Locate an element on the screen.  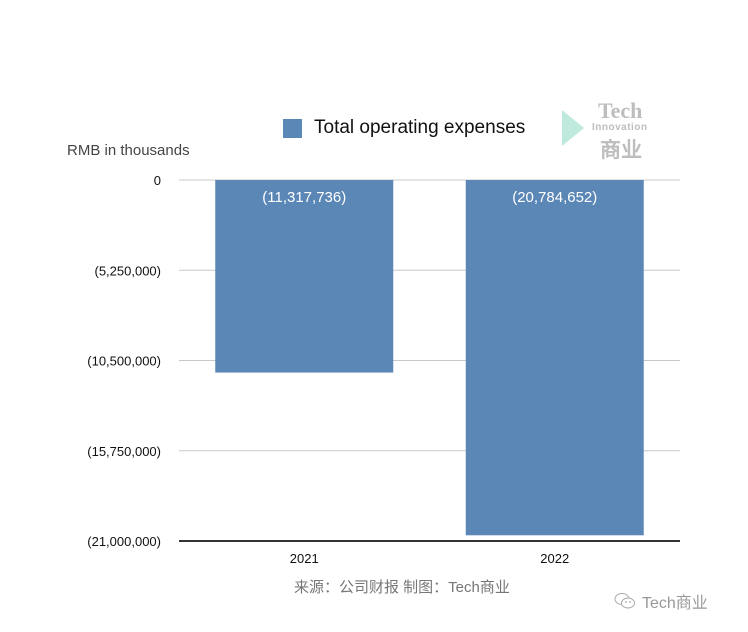
y-tick-label: (21,000,000) is located at coordinates (124, 541).